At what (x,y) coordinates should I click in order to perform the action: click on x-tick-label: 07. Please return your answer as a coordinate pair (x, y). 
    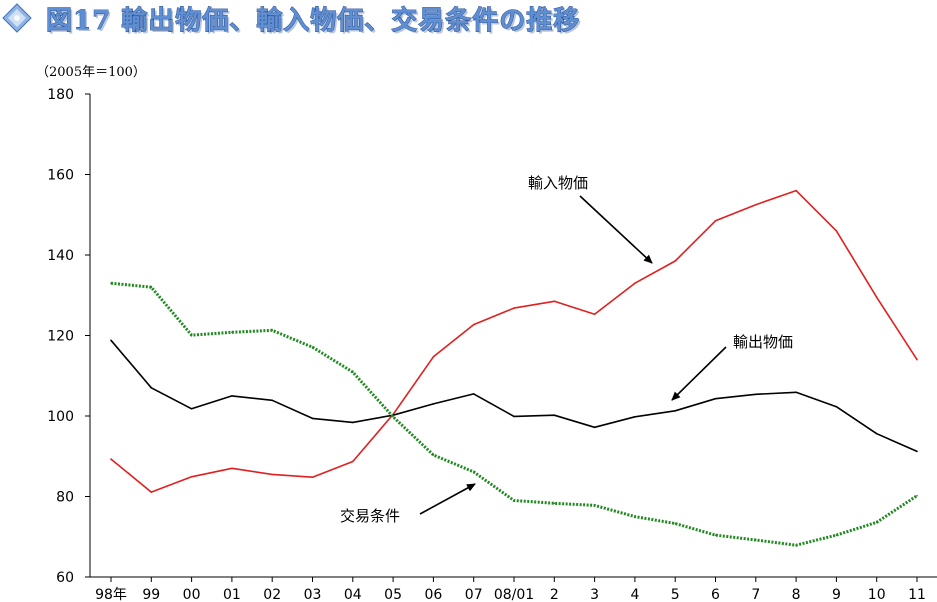
    Looking at the image, I should click on (474, 594).